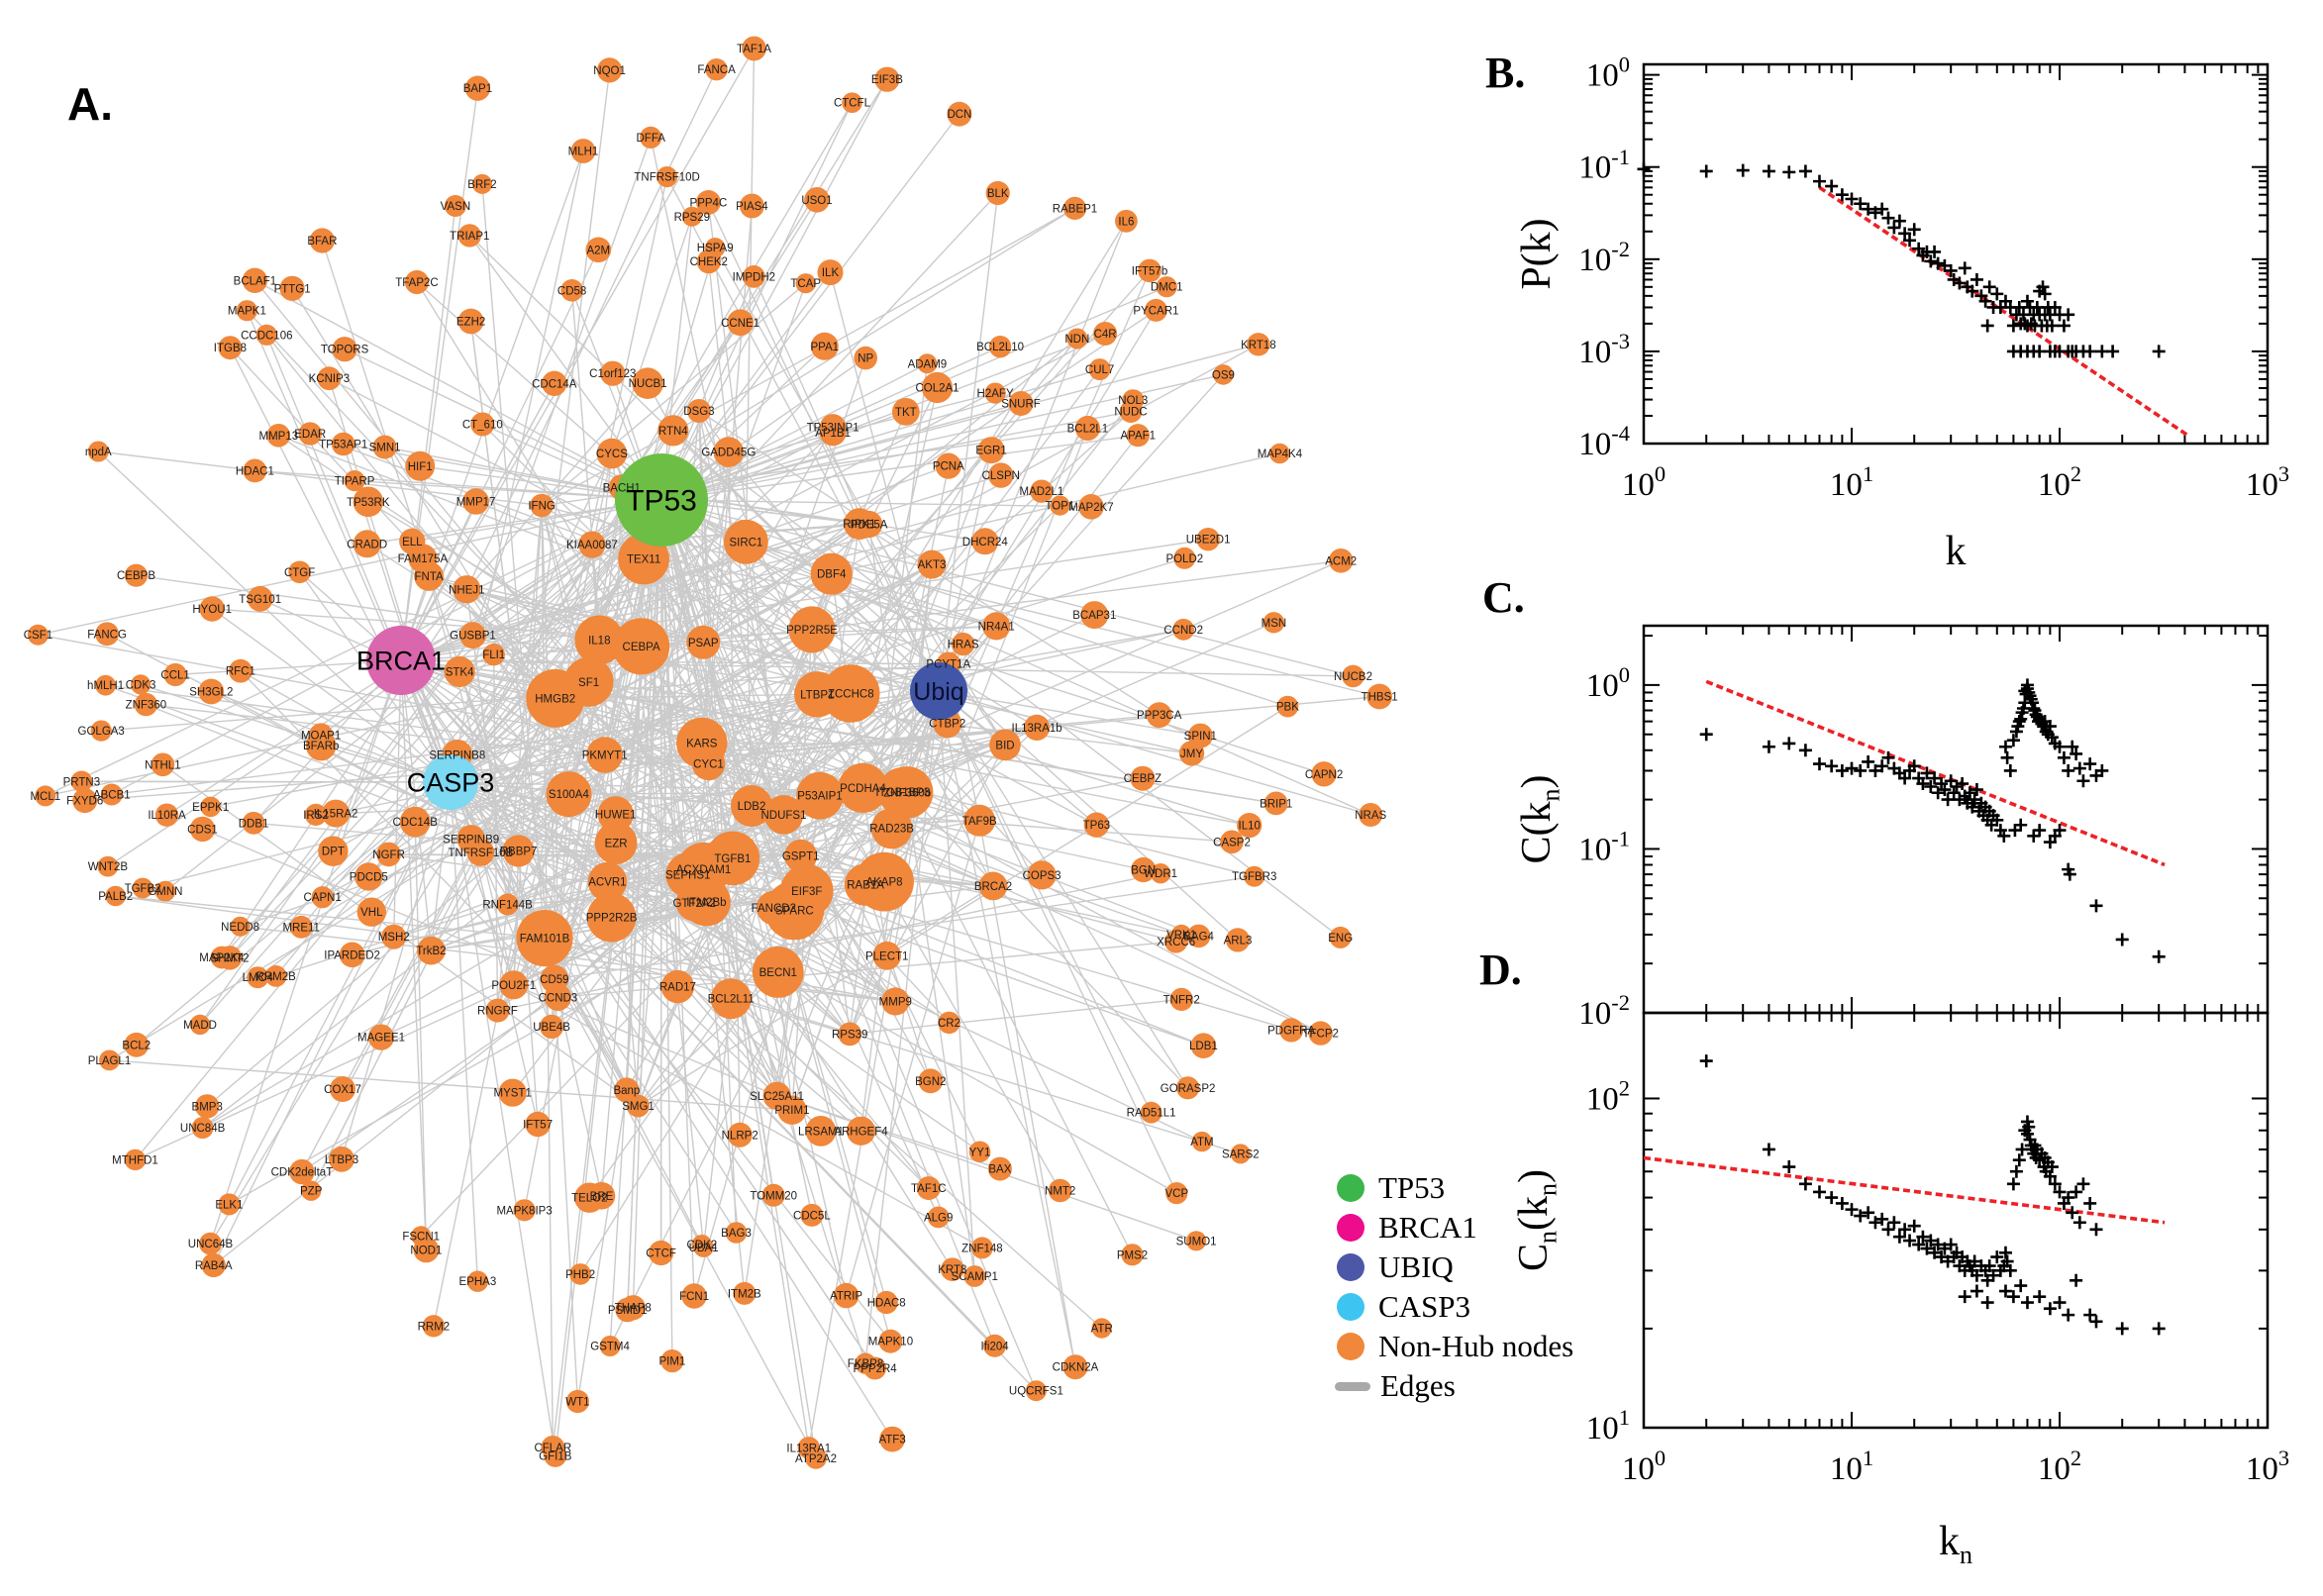 The image size is (2323, 1596). What do you see at coordinates (211, 1244) in the screenshot?
I see `node-label: UNC64B` at bounding box center [211, 1244].